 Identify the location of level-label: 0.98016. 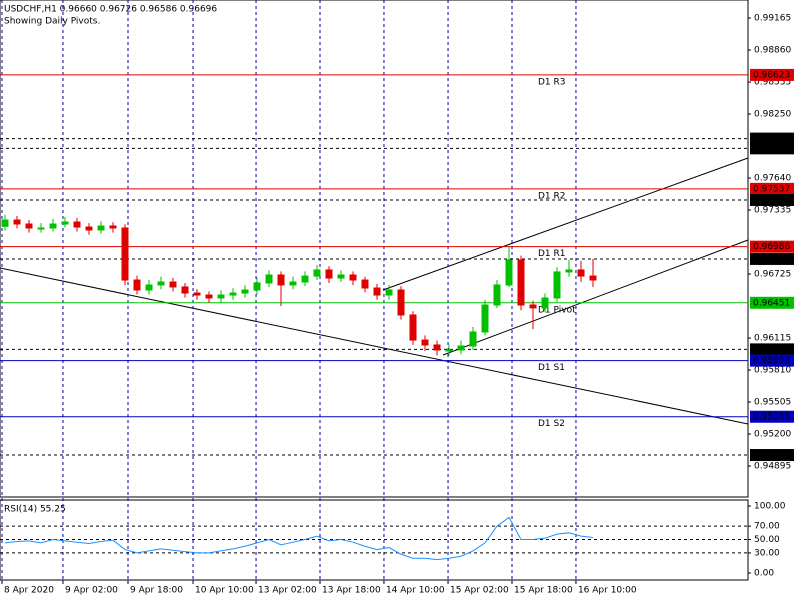
(771, 139).